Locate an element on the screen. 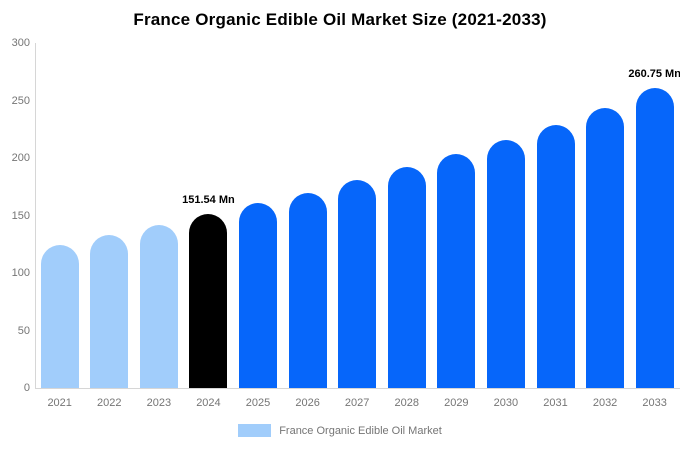  value-label-2033: 260.75 Mn is located at coordinates (654, 74).